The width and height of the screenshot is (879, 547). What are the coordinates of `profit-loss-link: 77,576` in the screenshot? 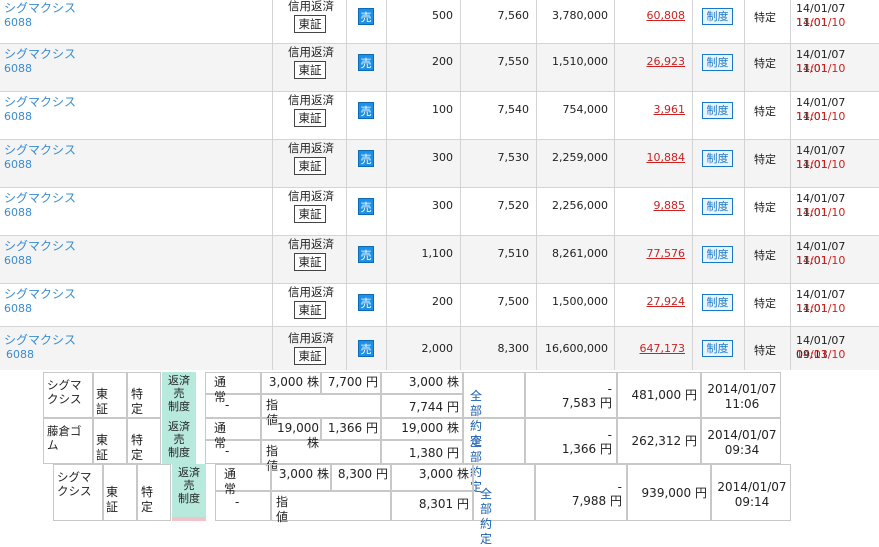 It's located at (666, 253).